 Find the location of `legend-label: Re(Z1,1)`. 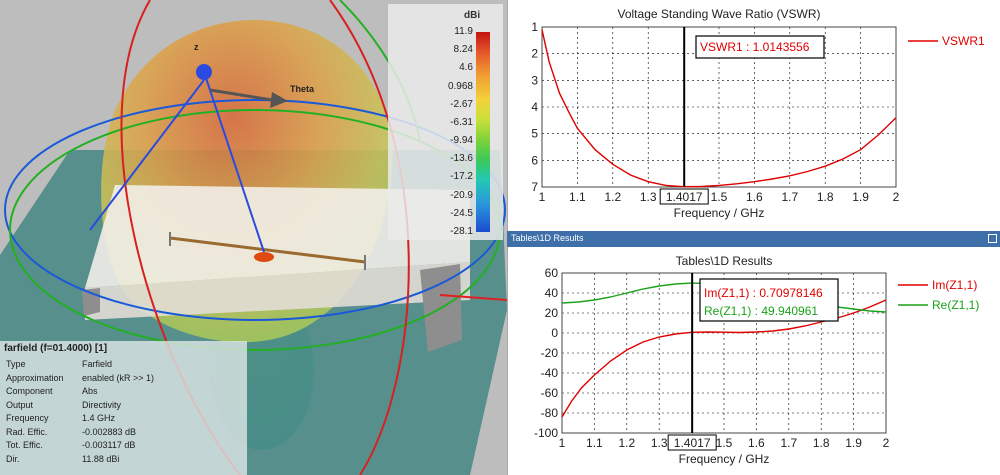

legend-label: Re(Z1,1) is located at coordinates (955, 305).